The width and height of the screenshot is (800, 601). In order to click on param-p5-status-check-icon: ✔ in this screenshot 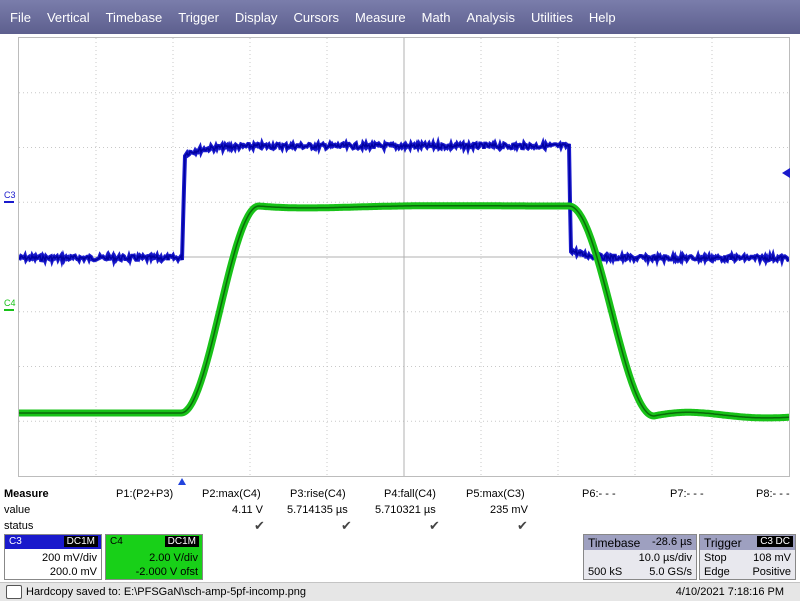, I will do `click(522, 525)`.